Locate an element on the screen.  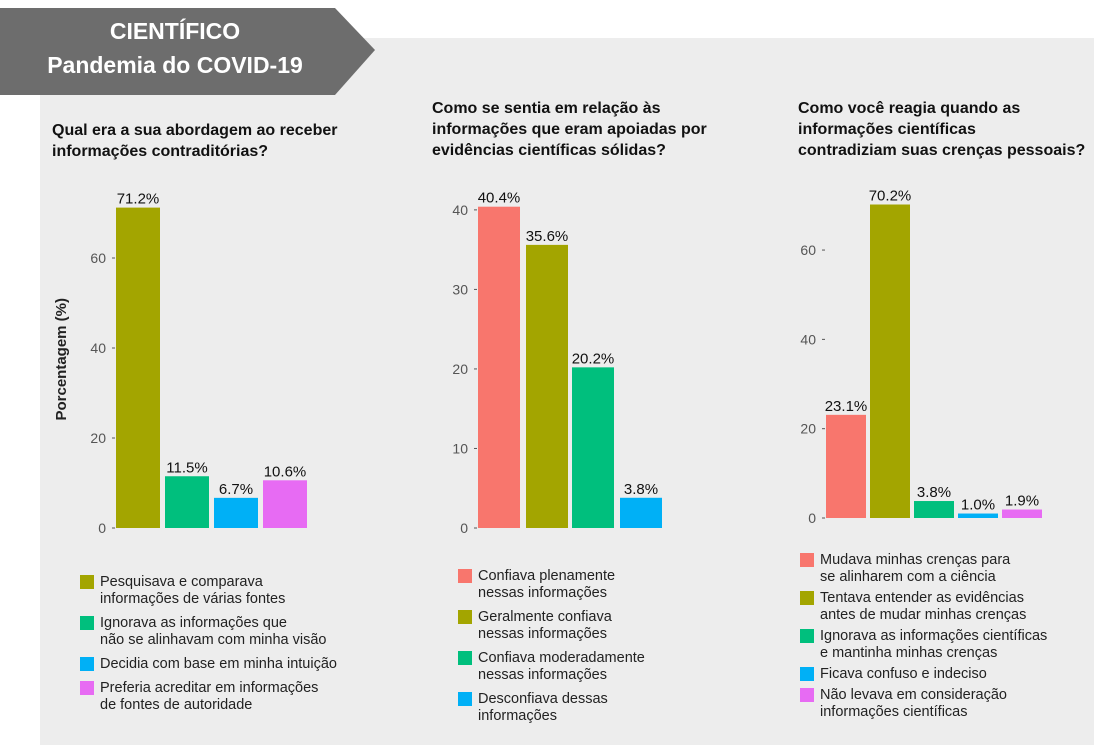
legend-label: Confiava plenamente nessas informações is located at coordinates (547, 584).